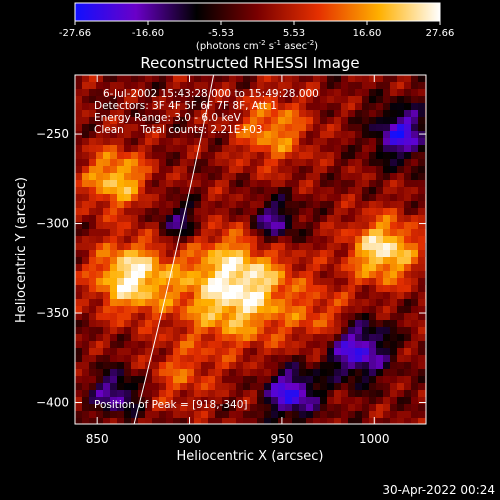  I want to click on colorbar-tick-label: -16.60, so click(148, 33).